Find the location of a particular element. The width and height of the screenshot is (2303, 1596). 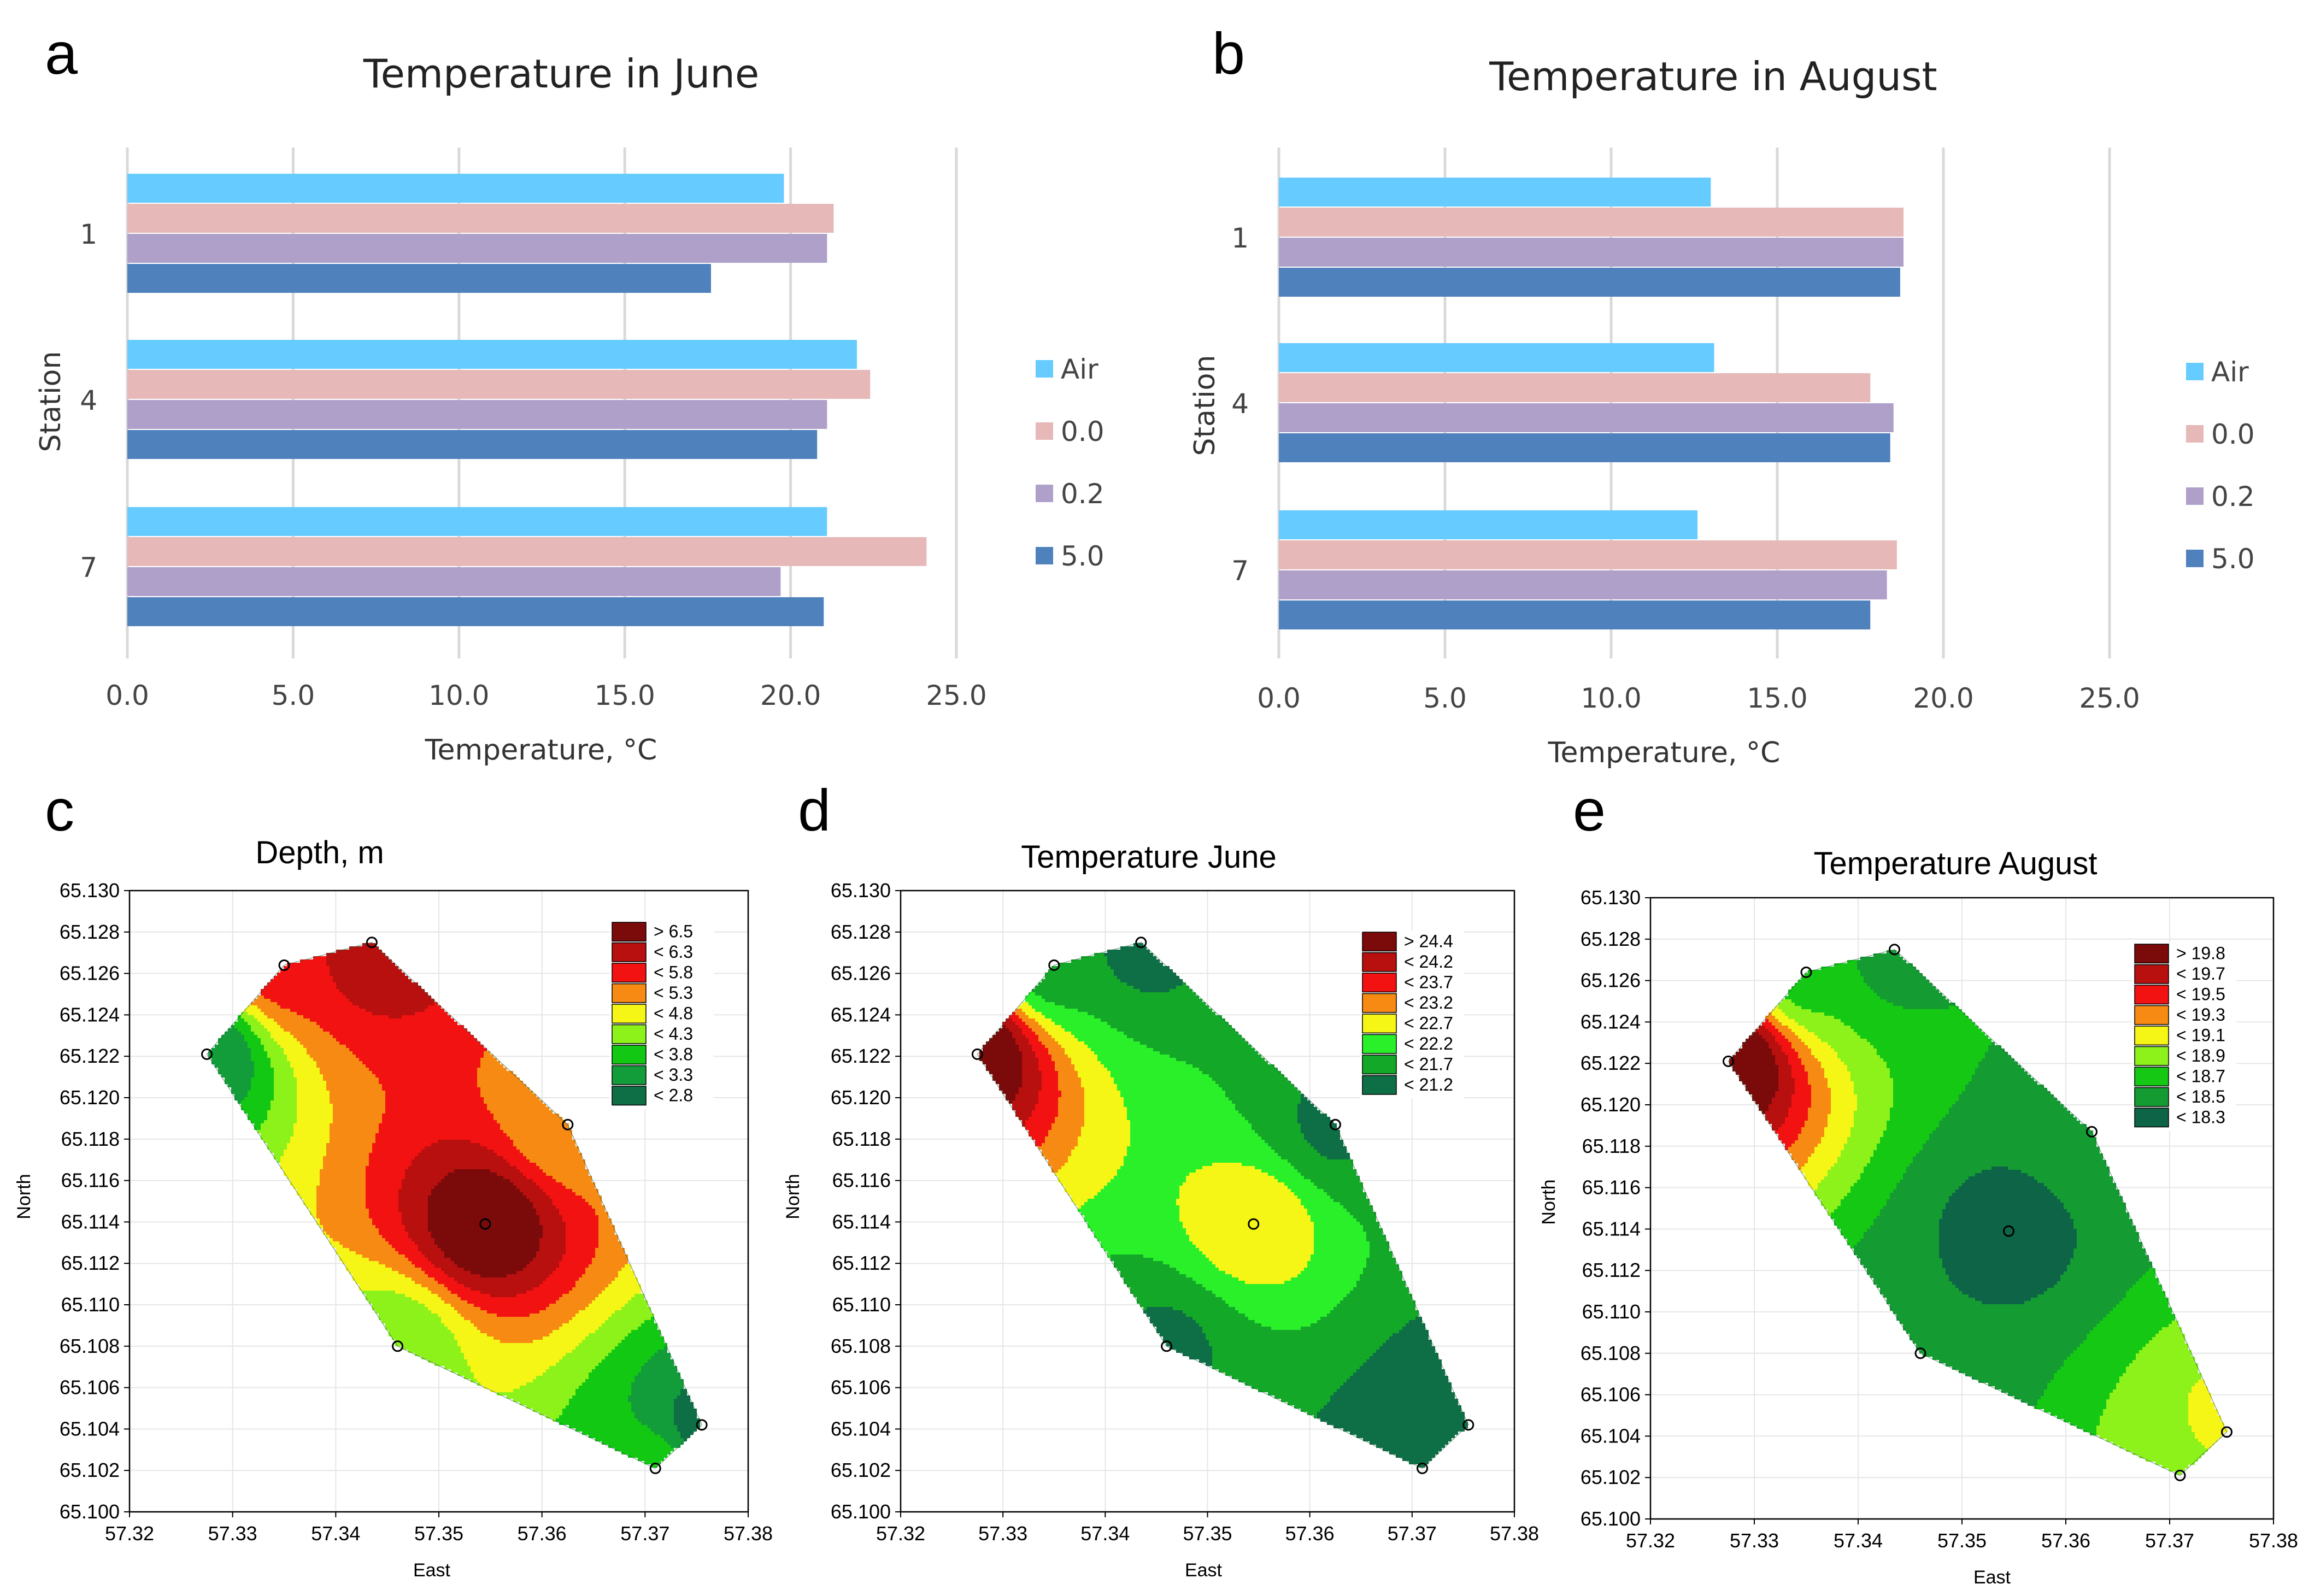

y-tick-label: 65.106 is located at coordinates (1611, 1394).